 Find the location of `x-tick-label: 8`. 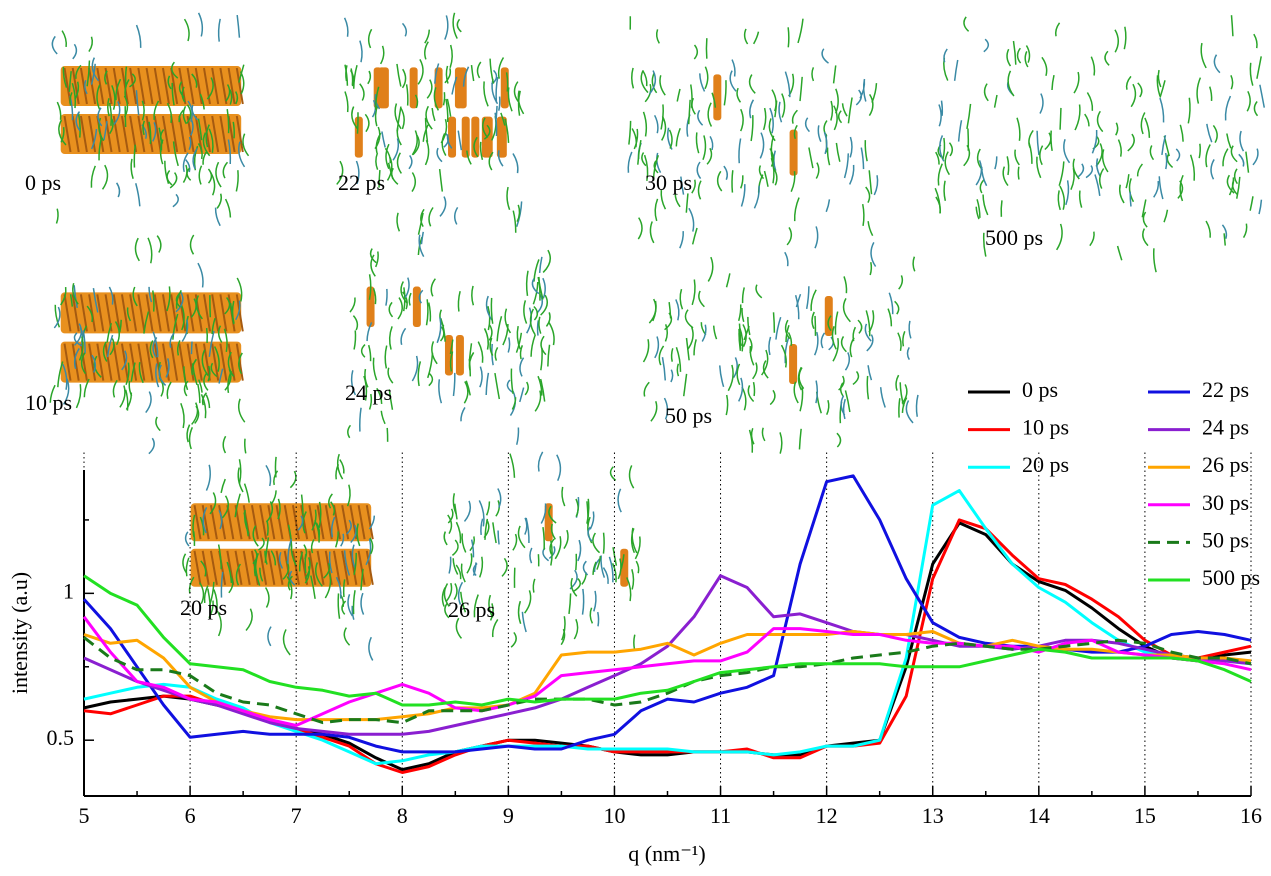

x-tick-label: 8 is located at coordinates (402, 815).